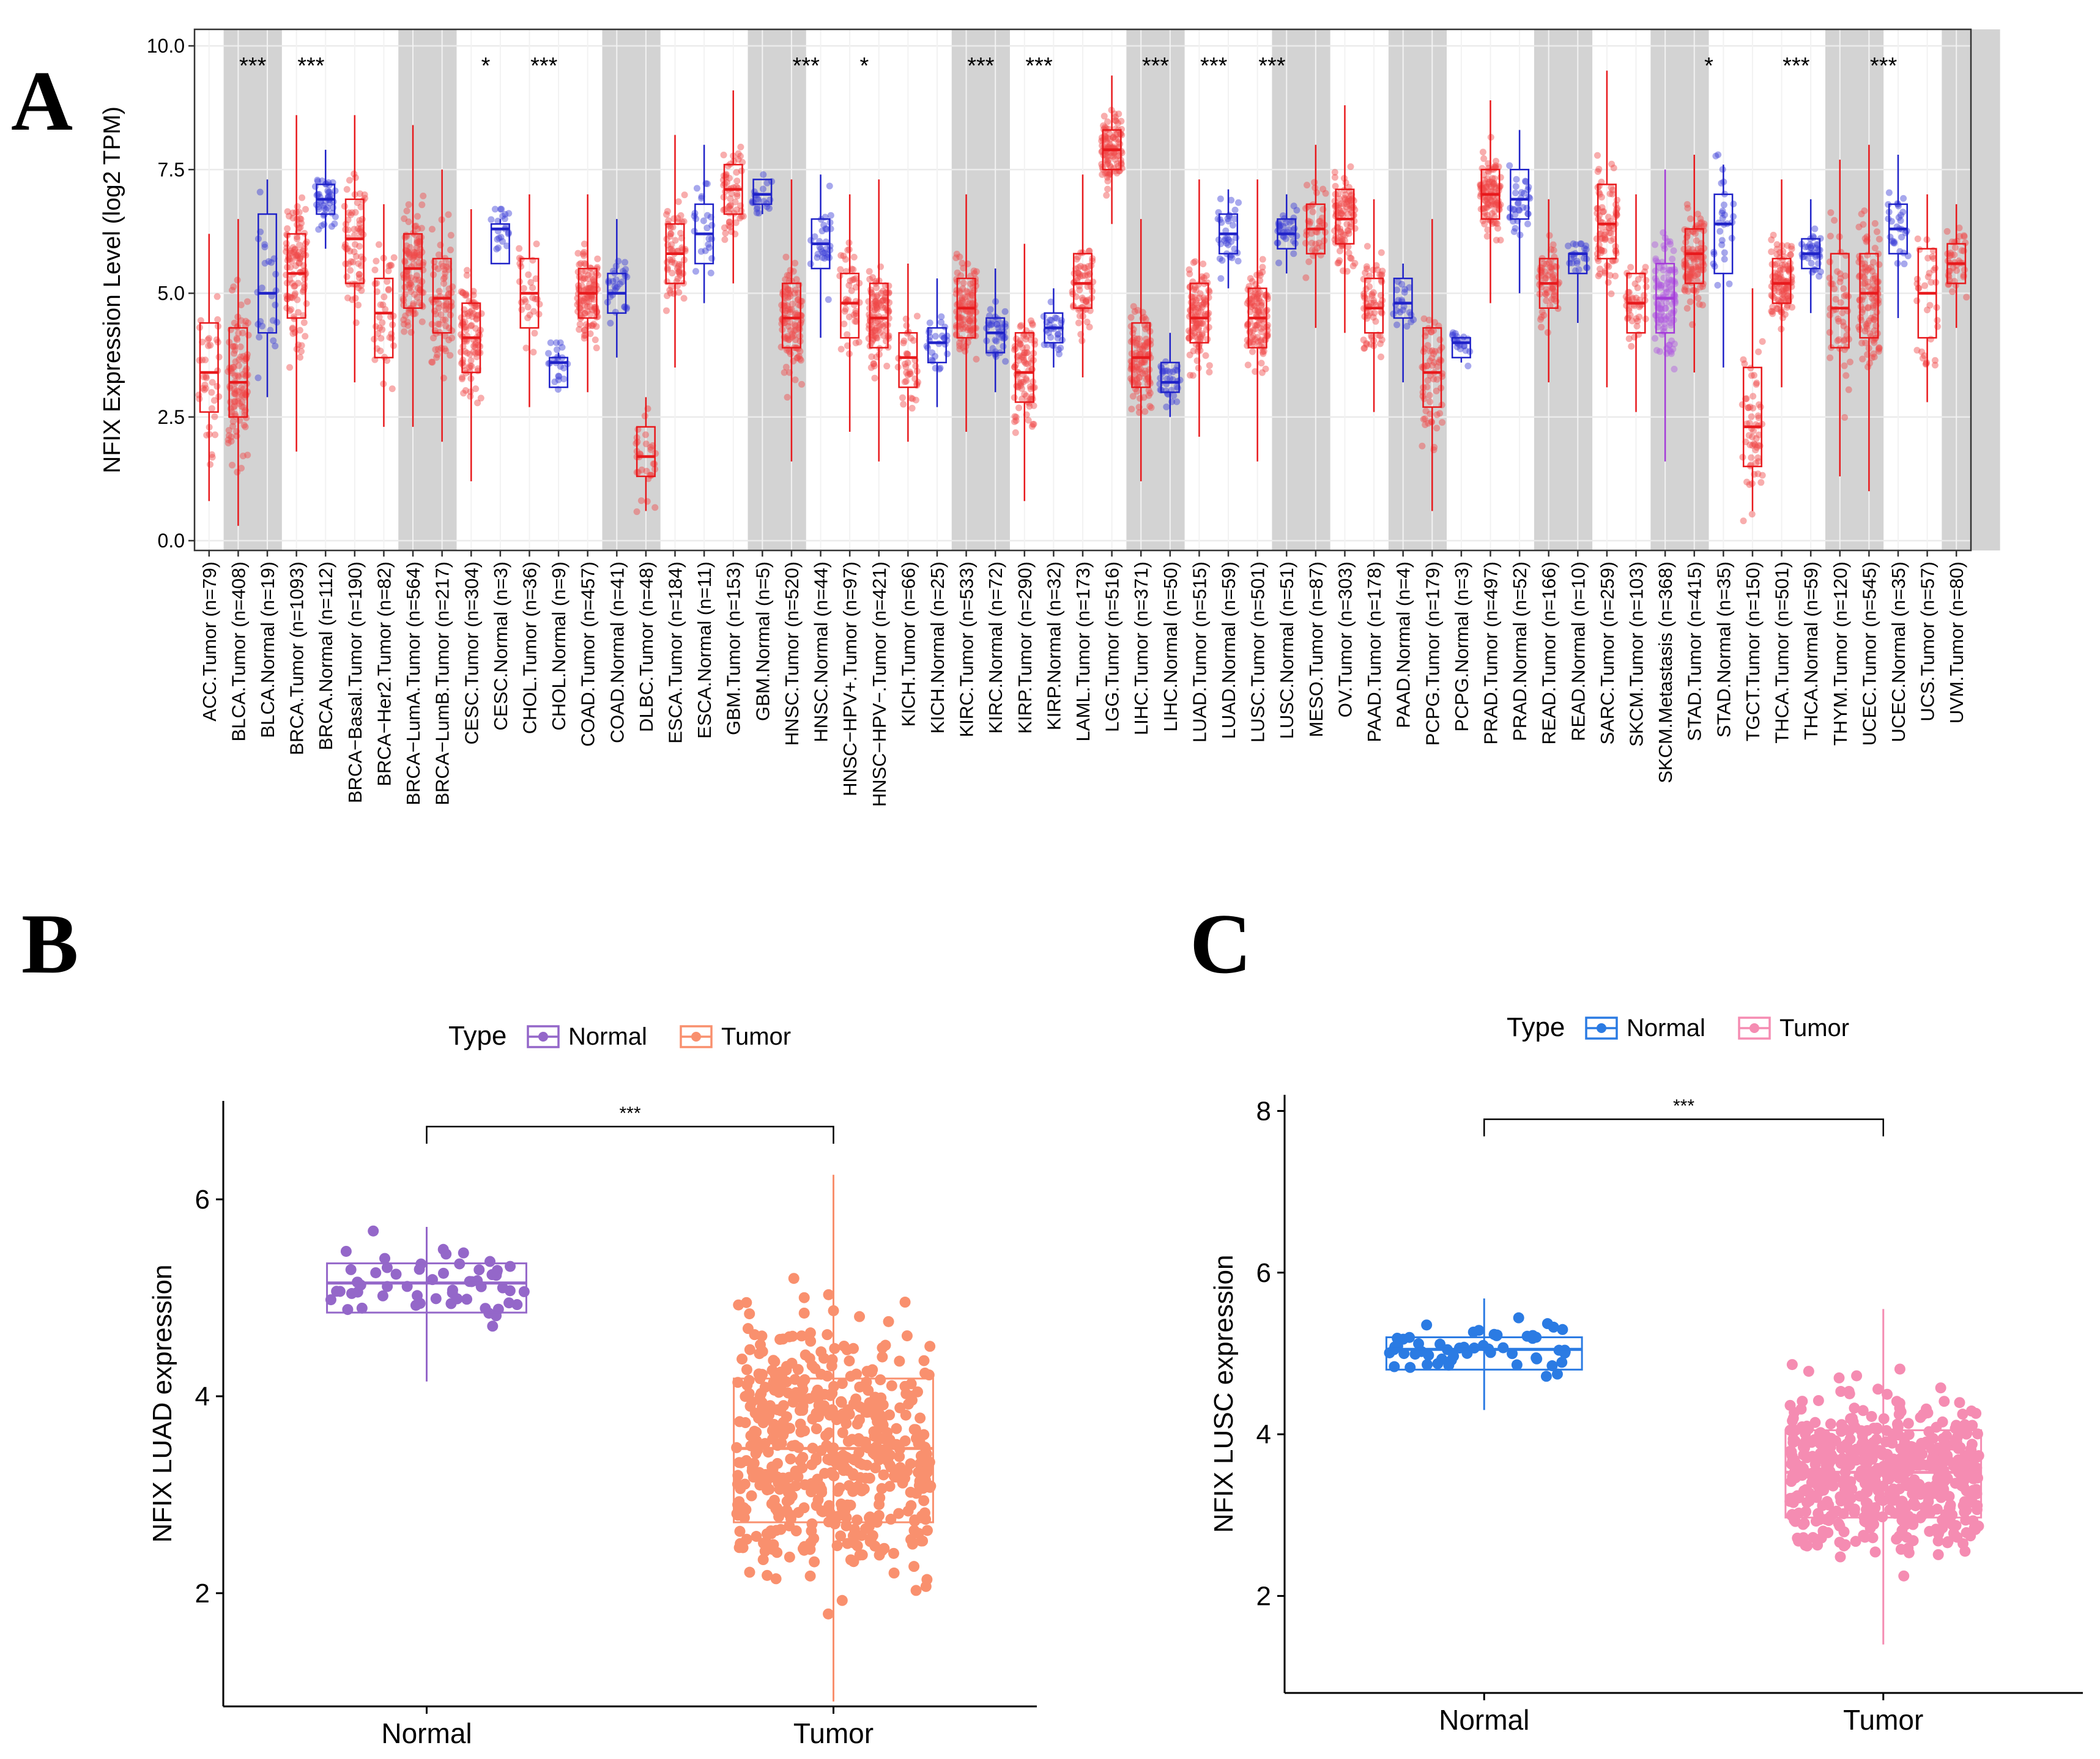  I want to click on panel-b-ylabel: NFIX LUAD expression, so click(162, 1404).